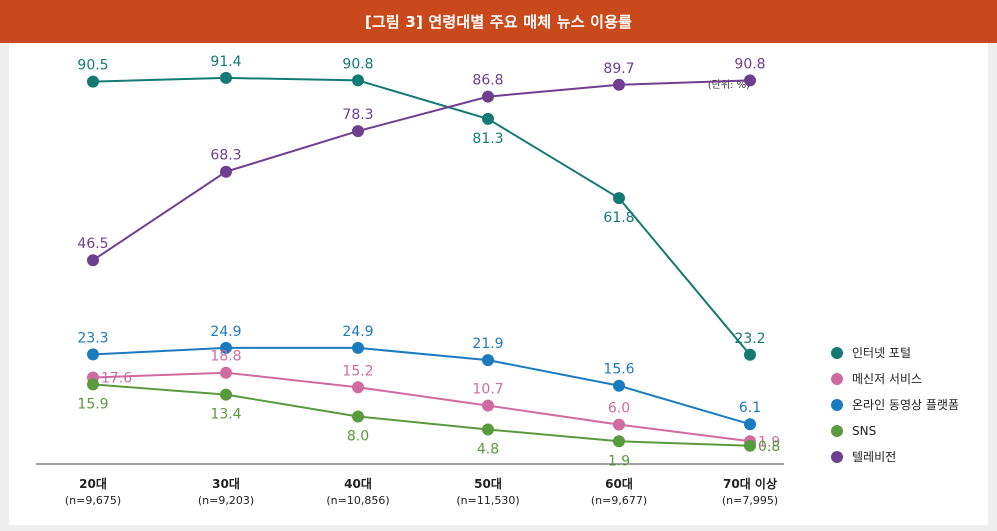 The image size is (997, 531). Describe the element at coordinates (487, 500) in the screenshot. I see `x-tick-sample-size: (n=11,530)` at that location.